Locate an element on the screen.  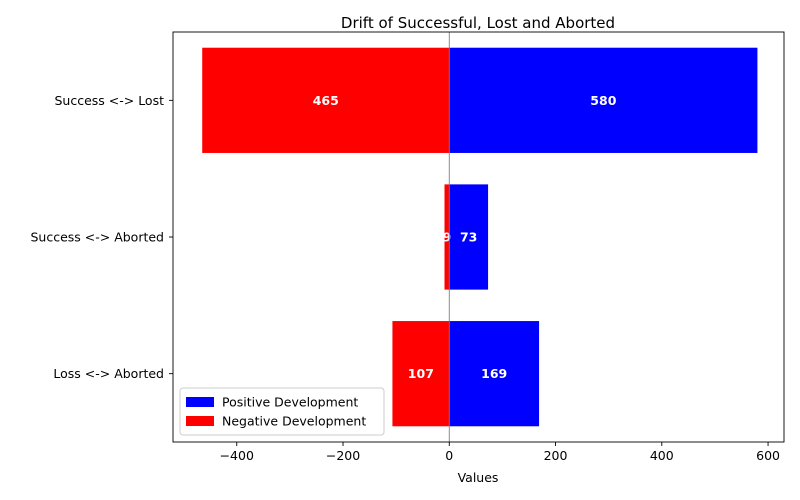
bar-negative-development-success-aborted is located at coordinates (447, 237).